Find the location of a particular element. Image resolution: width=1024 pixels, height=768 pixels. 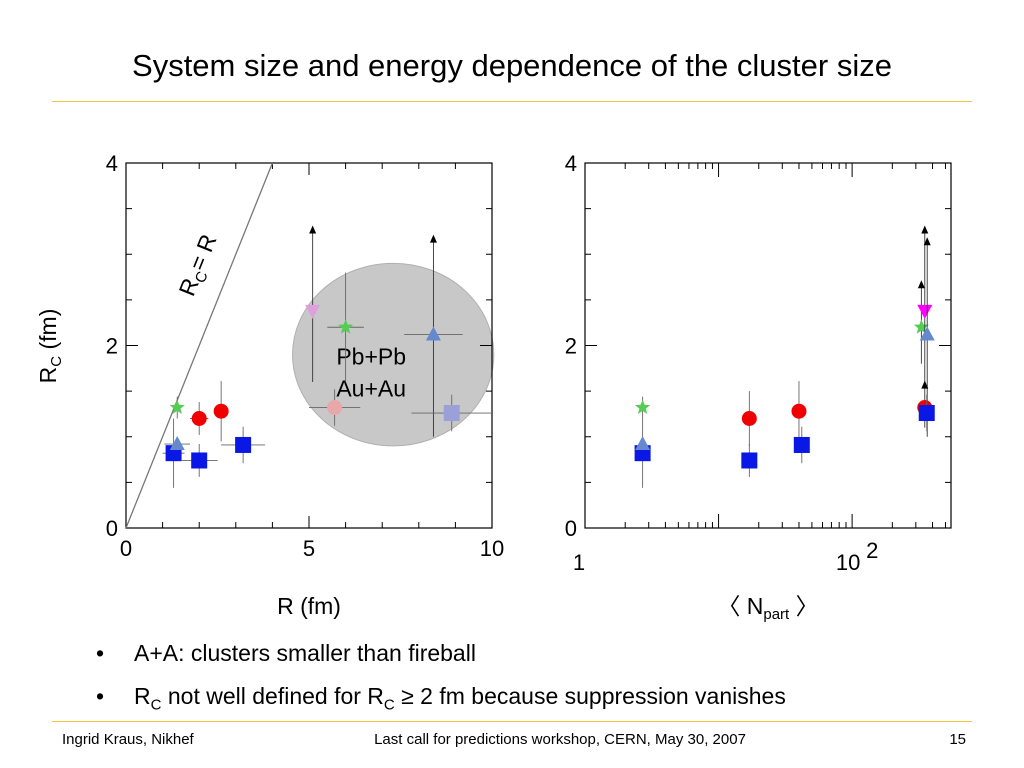

pbpb-auau-region is located at coordinates (393, 354).